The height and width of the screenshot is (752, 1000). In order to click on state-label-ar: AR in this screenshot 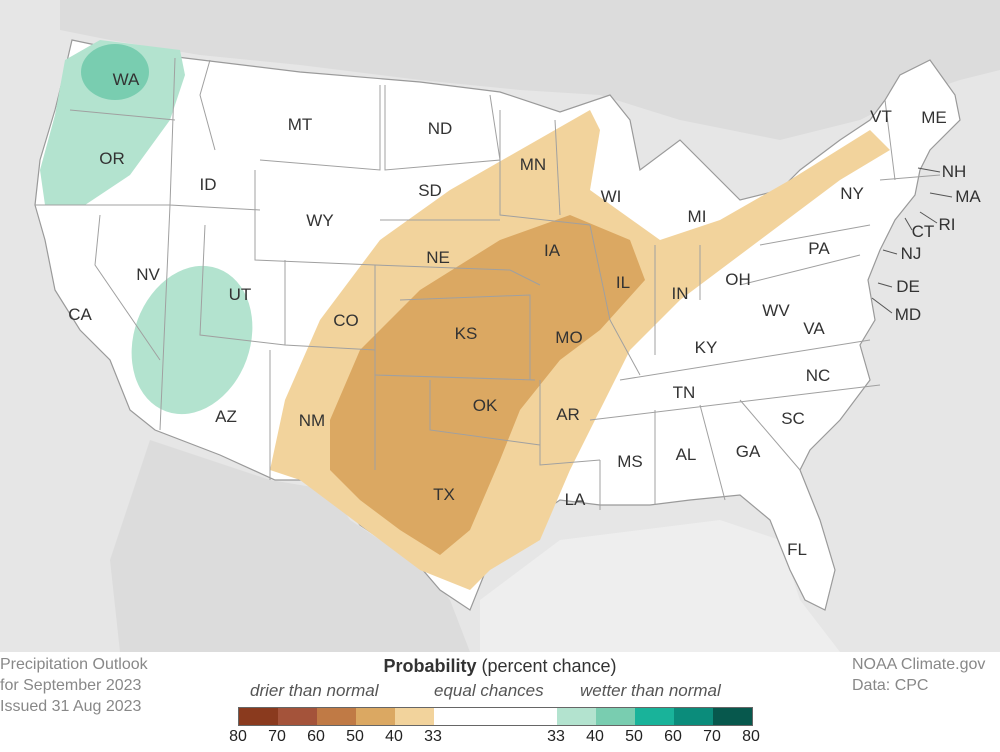, I will do `click(568, 414)`.